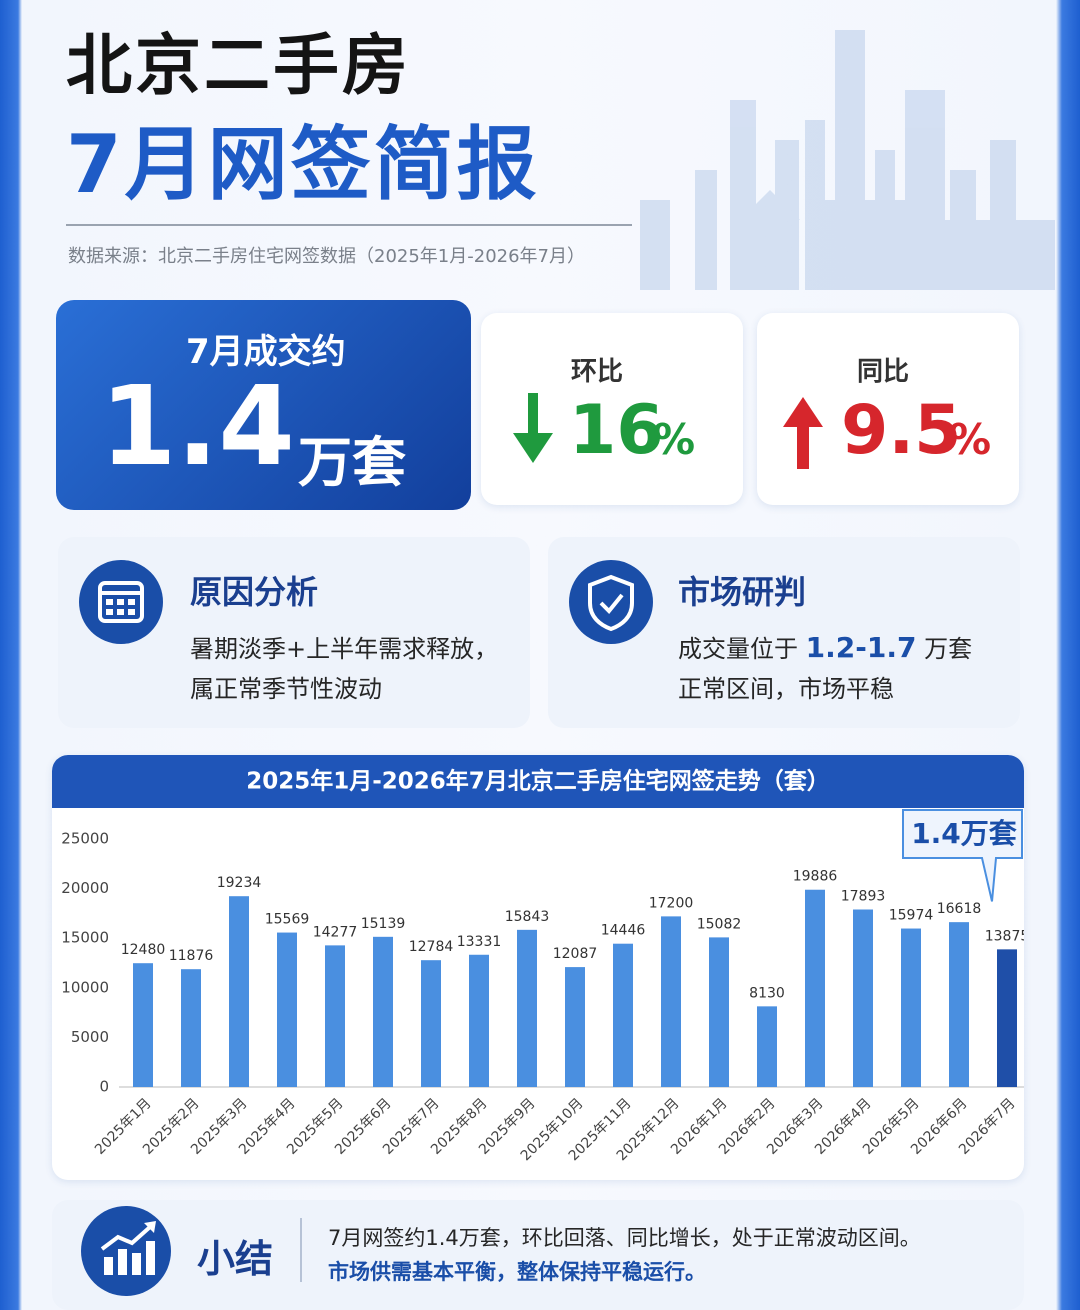 The image size is (1080, 1310). I want to click on shield-icon, so click(611, 602).